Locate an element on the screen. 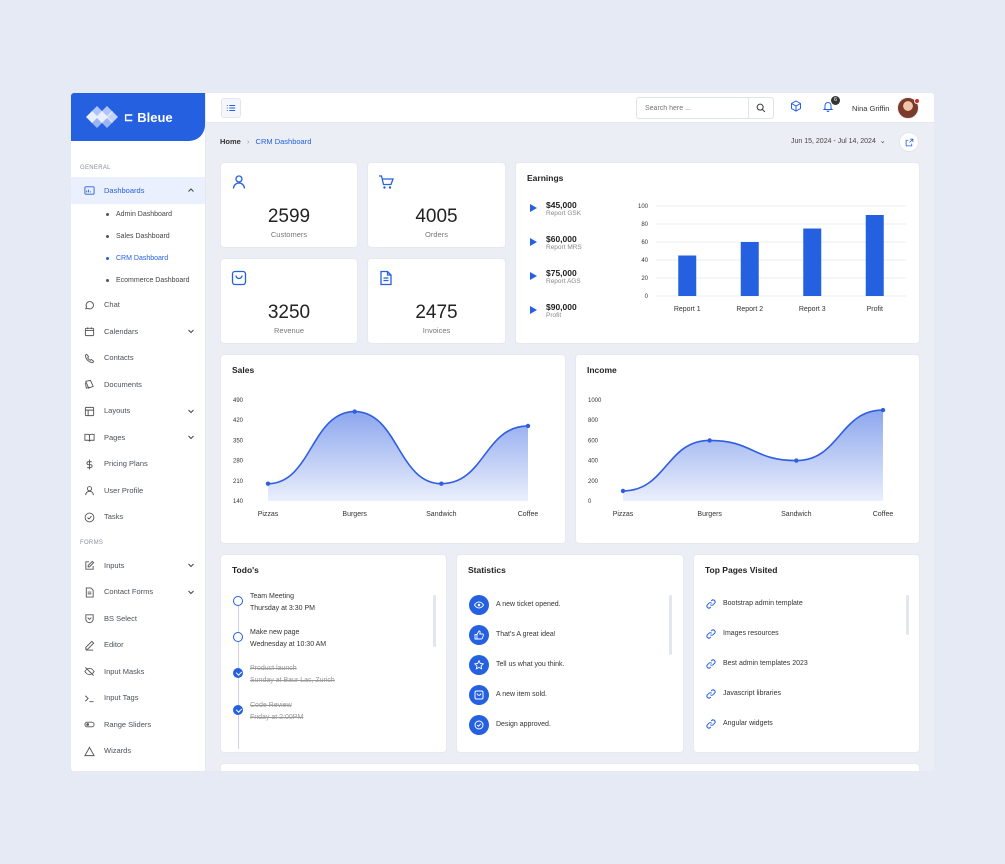 This screenshot has width=1005, height=864. sidebar-item-bs-select: BS Select is located at coordinates (138, 618).